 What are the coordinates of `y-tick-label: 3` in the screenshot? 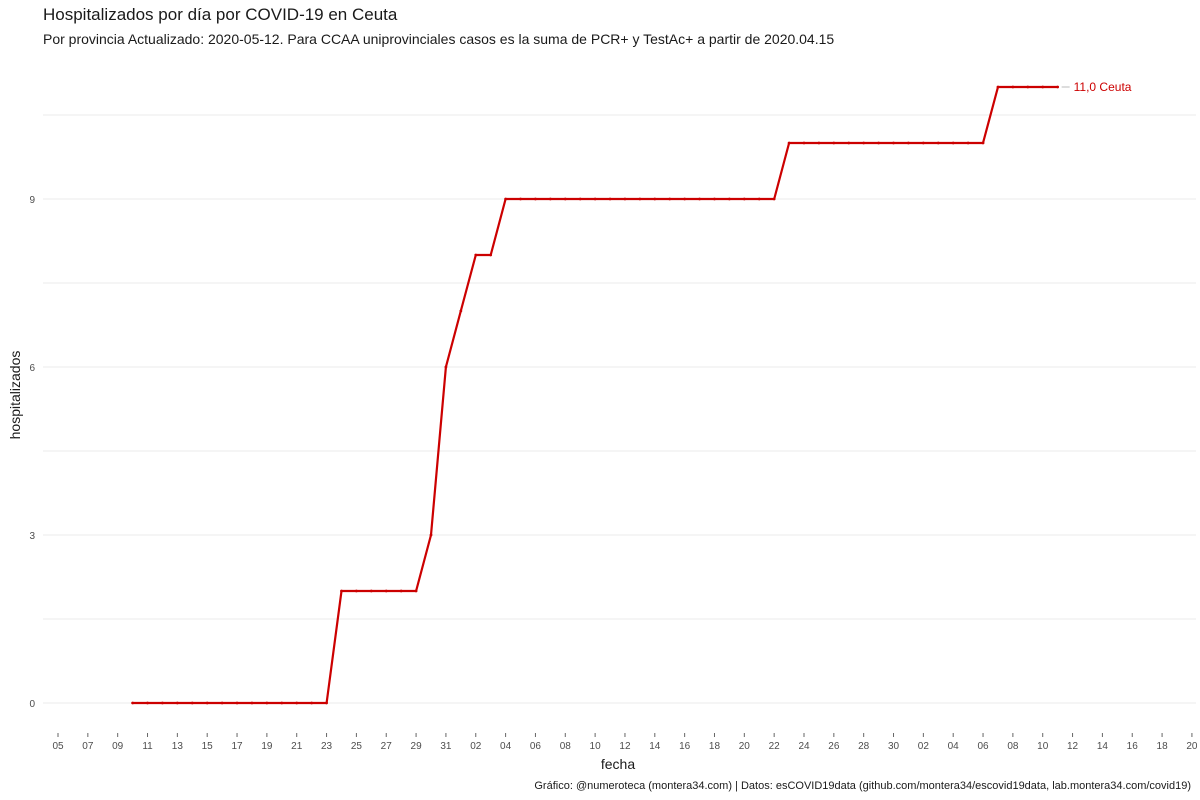 It's located at (32, 536).